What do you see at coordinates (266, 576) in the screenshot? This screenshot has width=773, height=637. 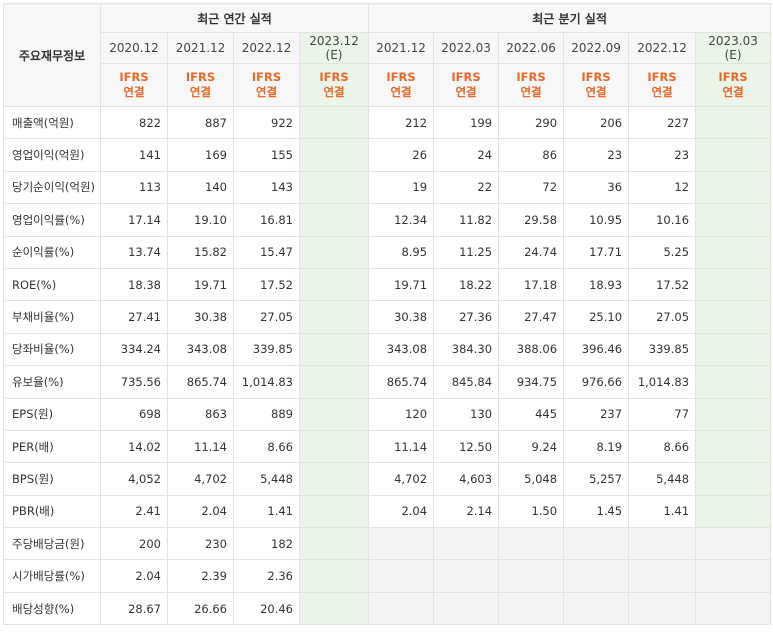 I see `value-cell: 2.36` at bounding box center [266, 576].